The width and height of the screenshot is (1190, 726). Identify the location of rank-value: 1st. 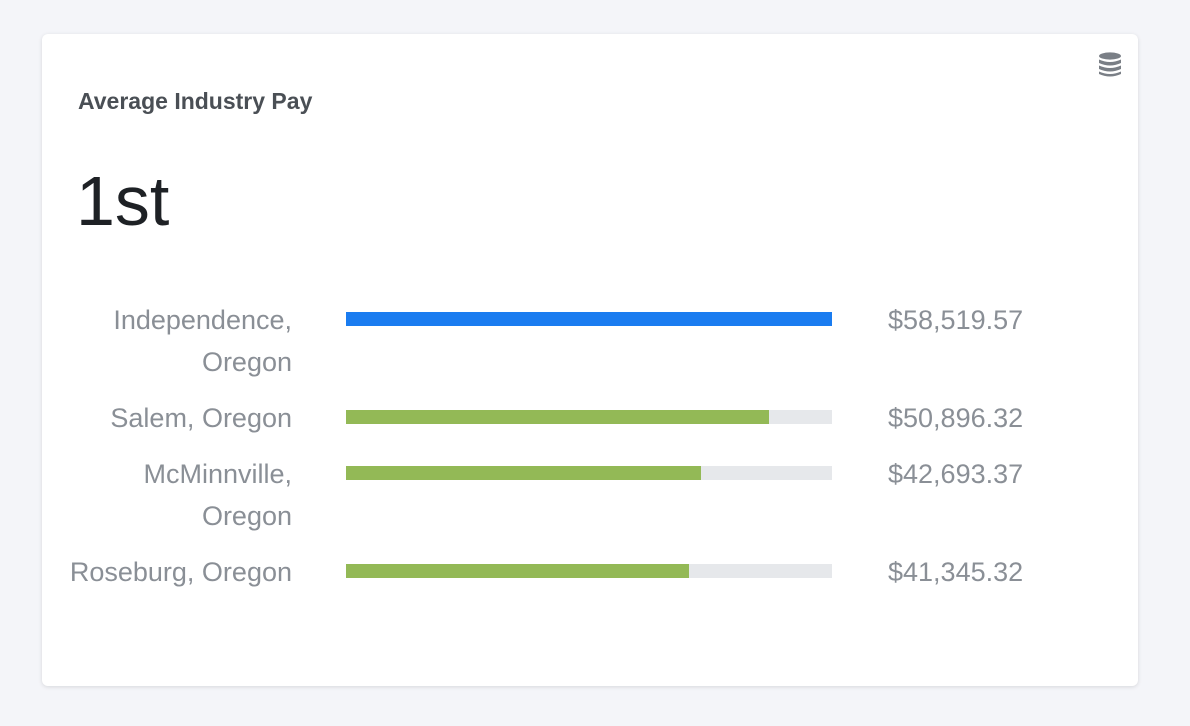
(123, 201).